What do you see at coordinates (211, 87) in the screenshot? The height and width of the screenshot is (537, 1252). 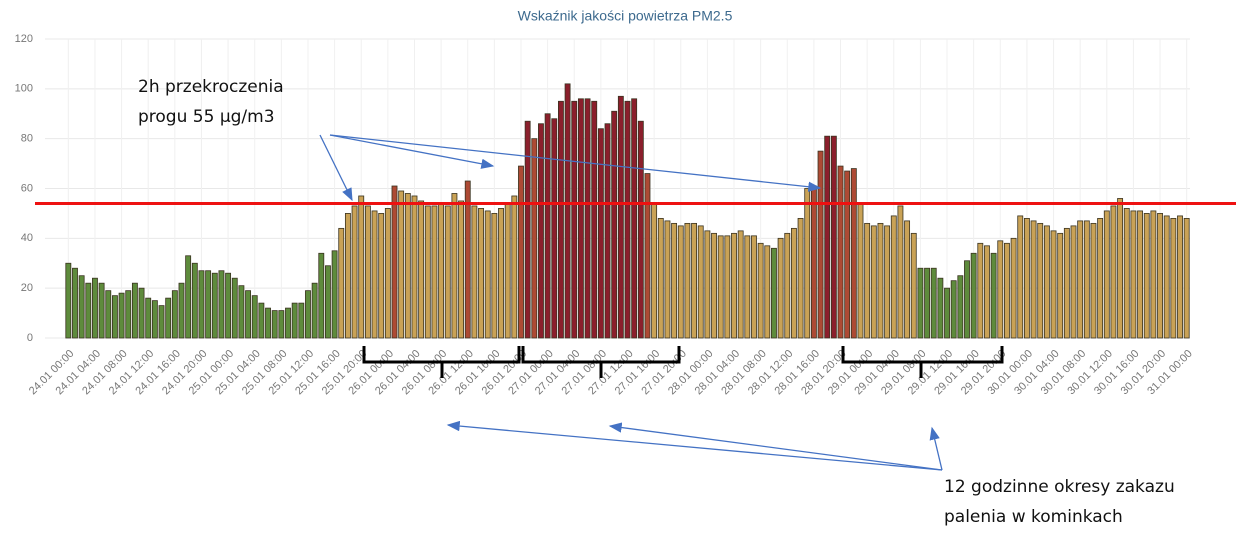 I see `annotation: 2h przekroczenia` at bounding box center [211, 87].